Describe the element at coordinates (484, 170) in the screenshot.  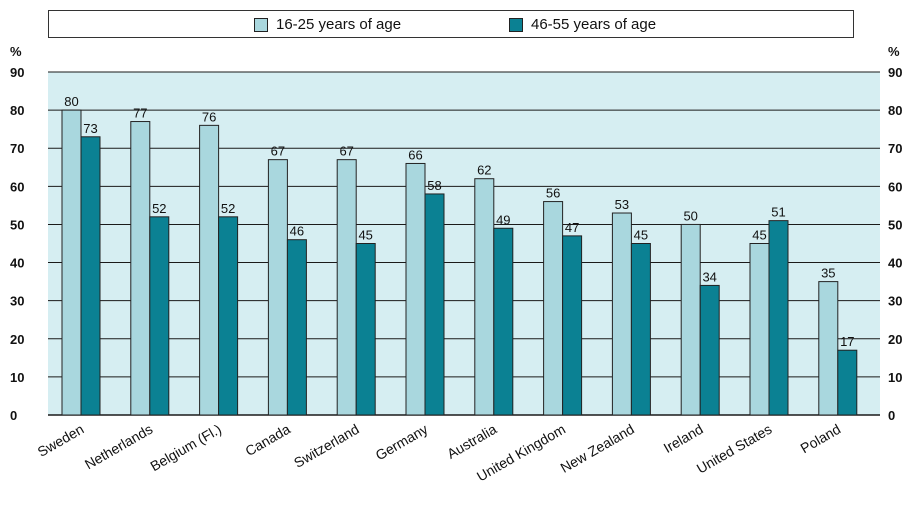
I see `data-label: 62` at that location.